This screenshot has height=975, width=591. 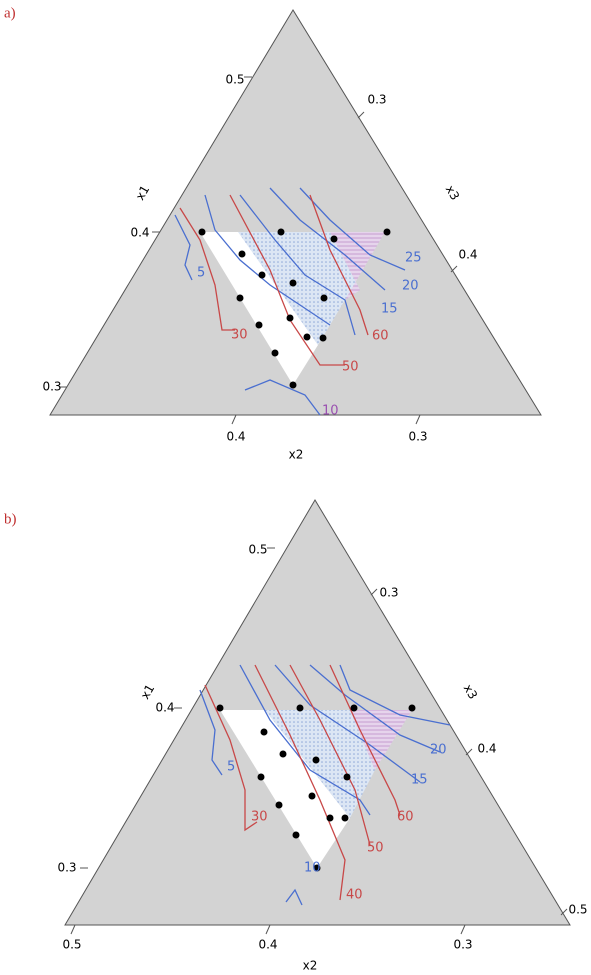 What do you see at coordinates (413, 258) in the screenshot?
I see `contour-label: 25` at bounding box center [413, 258].